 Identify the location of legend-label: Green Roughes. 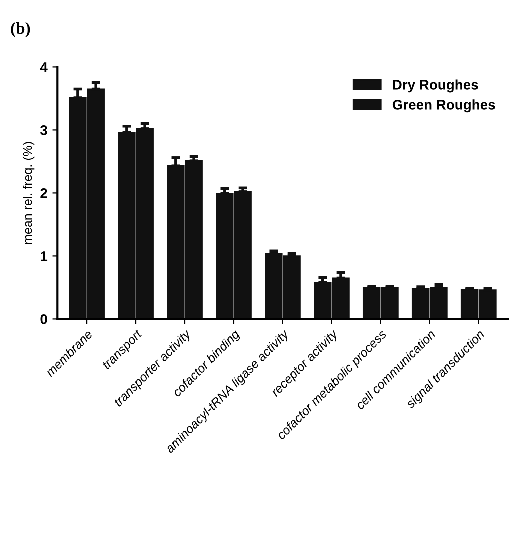
(444, 106).